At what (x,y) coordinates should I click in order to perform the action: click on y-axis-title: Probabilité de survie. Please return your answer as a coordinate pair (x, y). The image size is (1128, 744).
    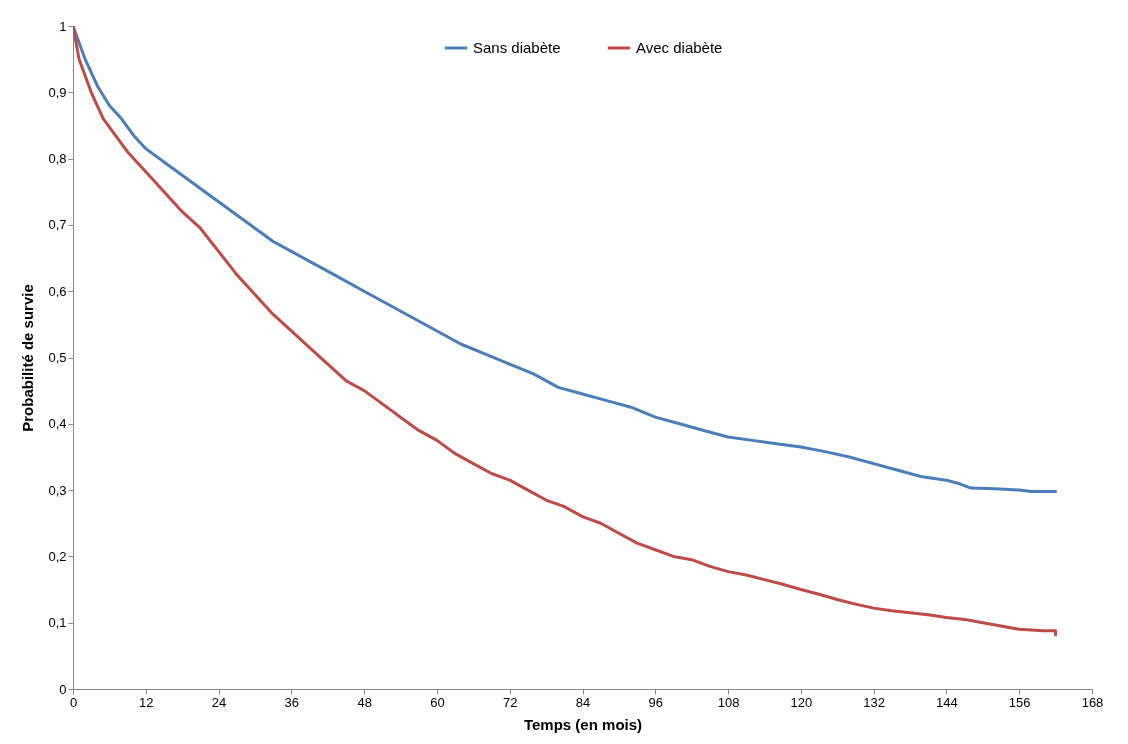
    Looking at the image, I should click on (28, 358).